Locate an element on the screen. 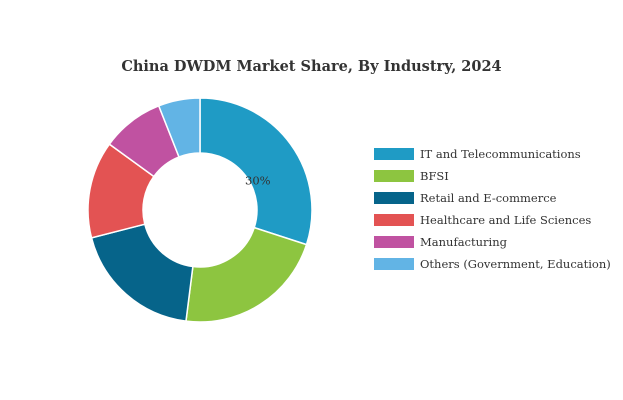 The image size is (623, 400). legend-label: Healthcare and Life Sciences is located at coordinates (506, 220).